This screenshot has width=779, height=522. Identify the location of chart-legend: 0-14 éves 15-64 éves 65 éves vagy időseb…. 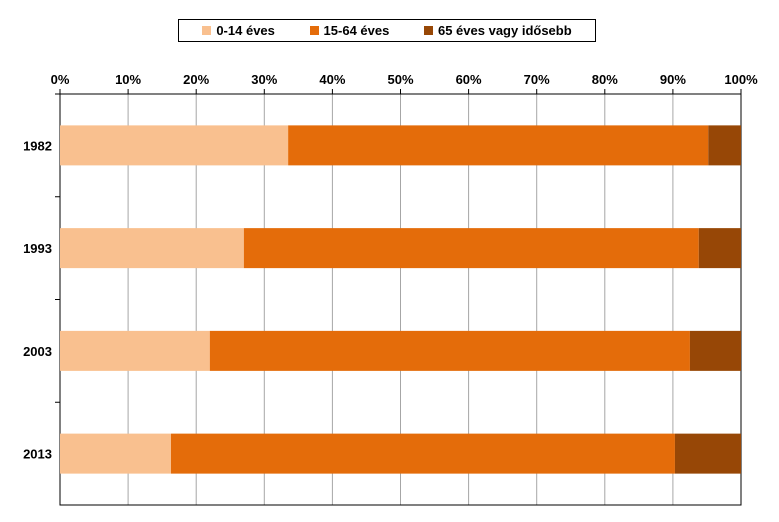
(387, 30).